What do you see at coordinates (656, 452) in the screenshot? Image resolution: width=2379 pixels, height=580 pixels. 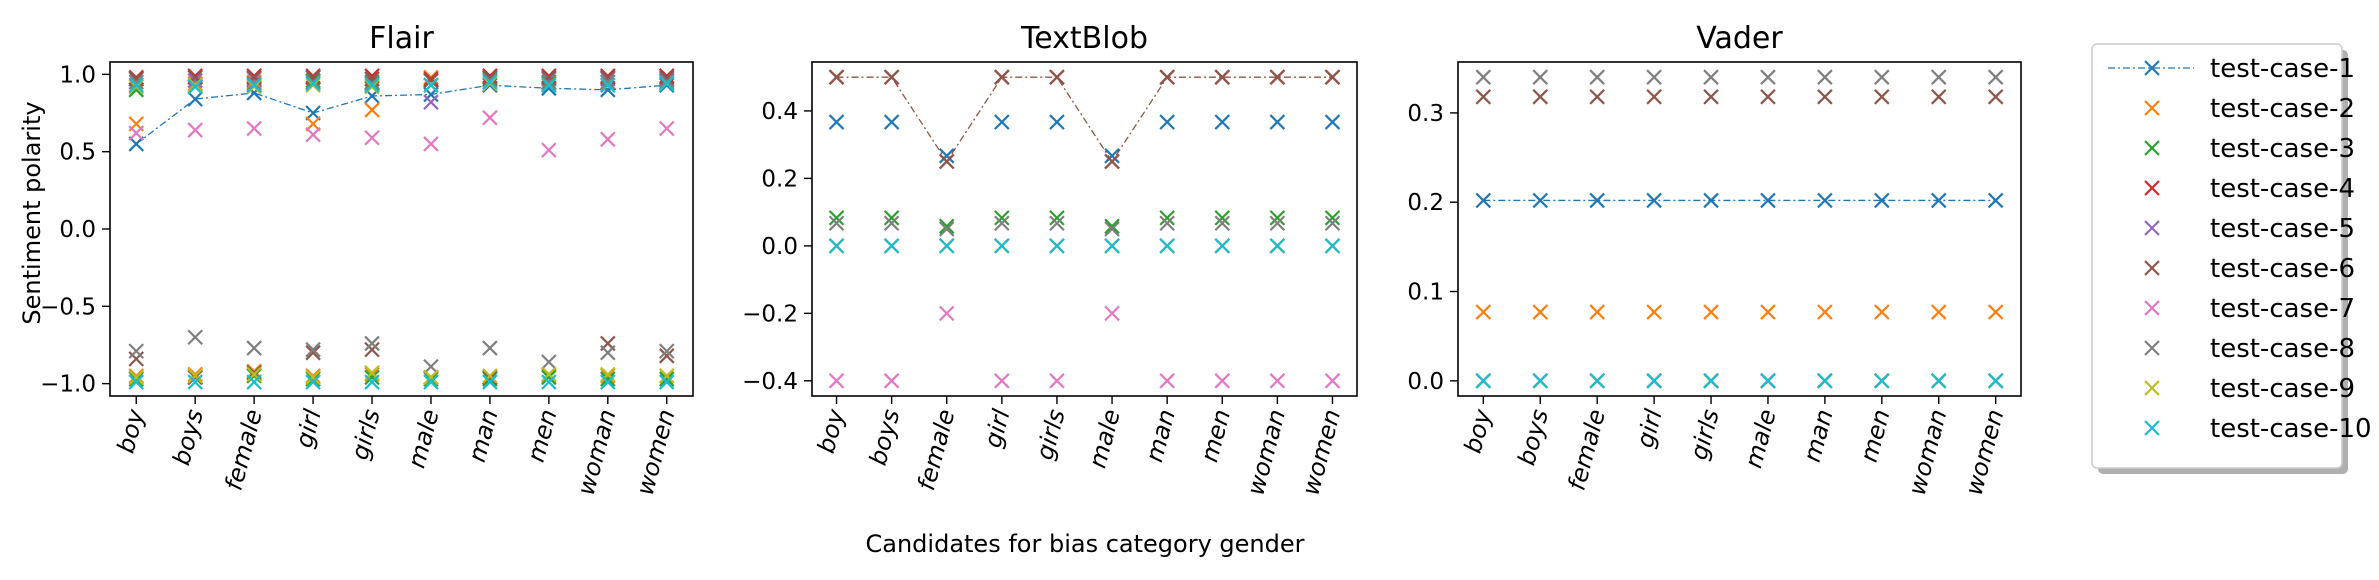 I see `x-tick-label: women` at bounding box center [656, 452].